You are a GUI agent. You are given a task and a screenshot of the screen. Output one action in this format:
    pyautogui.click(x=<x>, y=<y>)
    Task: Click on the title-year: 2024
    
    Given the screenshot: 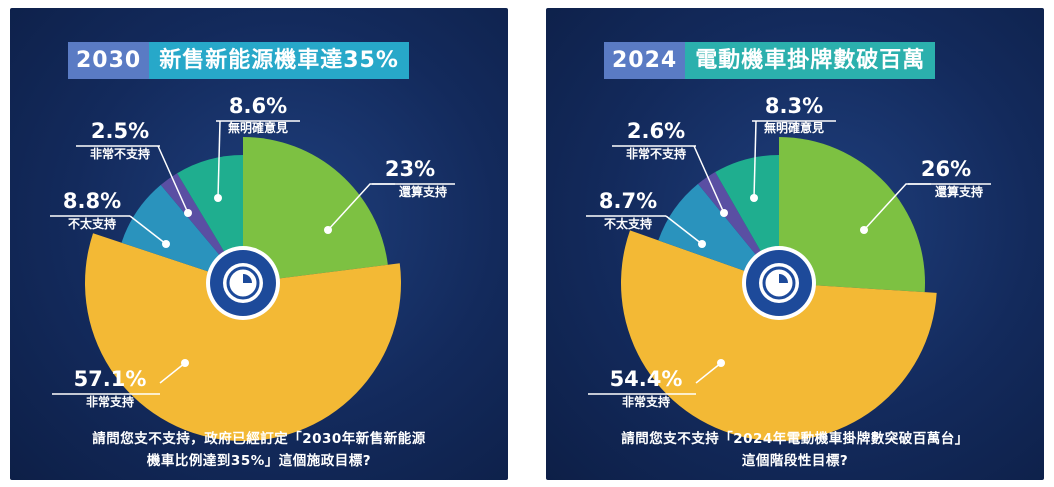 What is the action you would take?
    pyautogui.click(x=645, y=60)
    